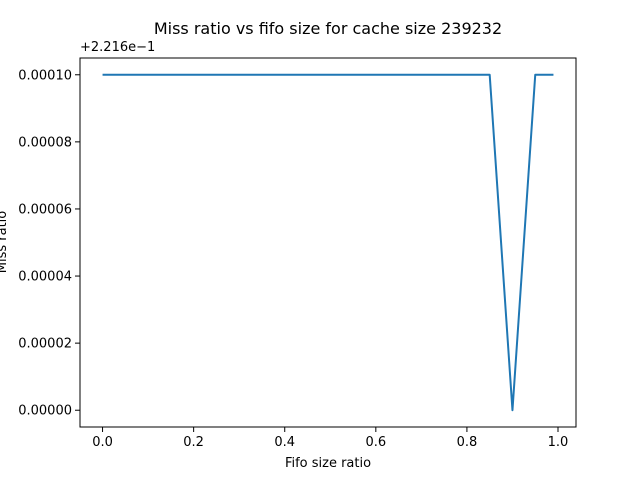 Image resolution: width=640 pixels, height=480 pixels. What do you see at coordinates (45, 75) in the screenshot?
I see `y-tick-label: 0.00010` at bounding box center [45, 75].